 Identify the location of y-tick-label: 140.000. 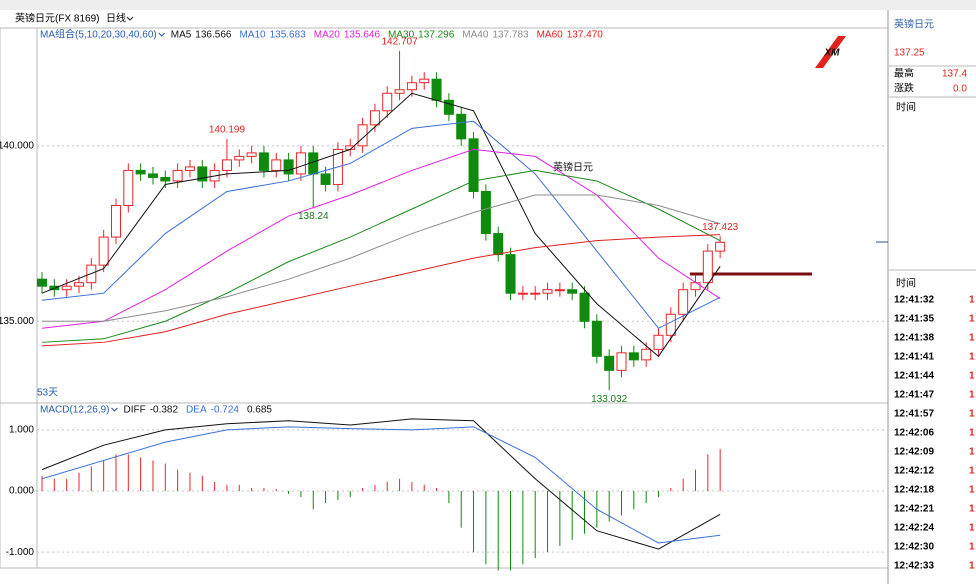
(17, 146).